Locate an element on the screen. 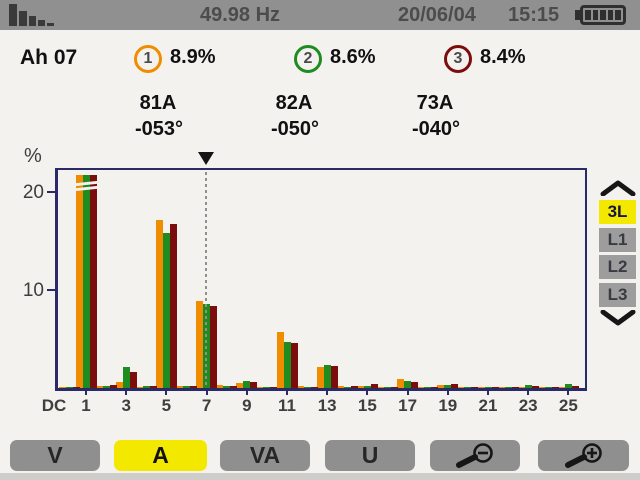  x-tick-label: 15 is located at coordinates (367, 405).